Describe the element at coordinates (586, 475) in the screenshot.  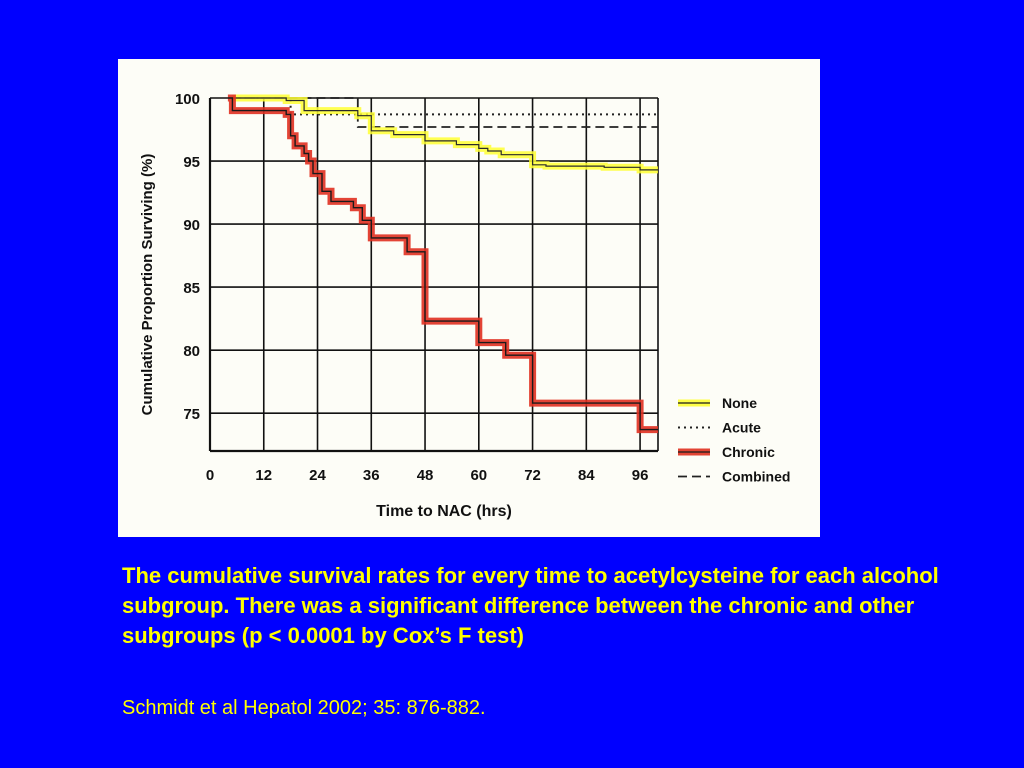
I see `x-tick-label: 84` at that location.